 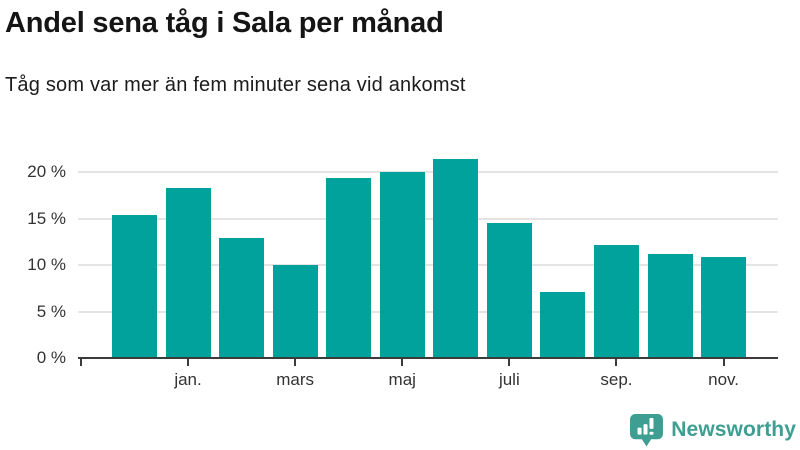 I want to click on y-tick-label: 20 %, so click(x=46, y=172).